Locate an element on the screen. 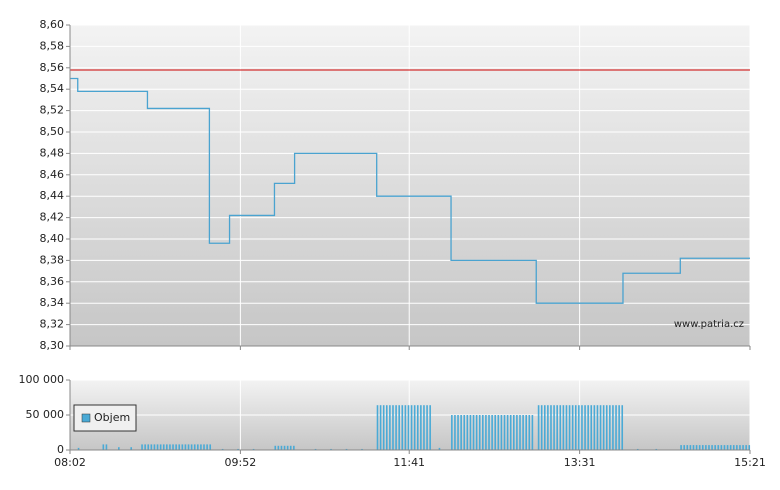  y-tick-label: 8,50 is located at coordinates (52, 131).